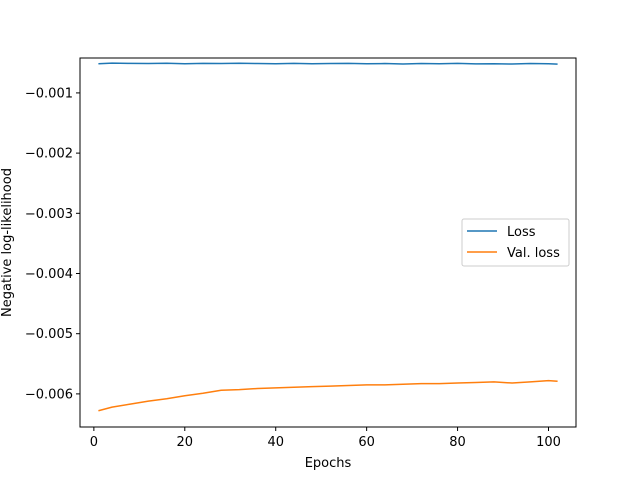 The width and height of the screenshot is (640, 480). Describe the element at coordinates (515, 242) in the screenshot. I see `legend: Loss Val. loss` at that location.